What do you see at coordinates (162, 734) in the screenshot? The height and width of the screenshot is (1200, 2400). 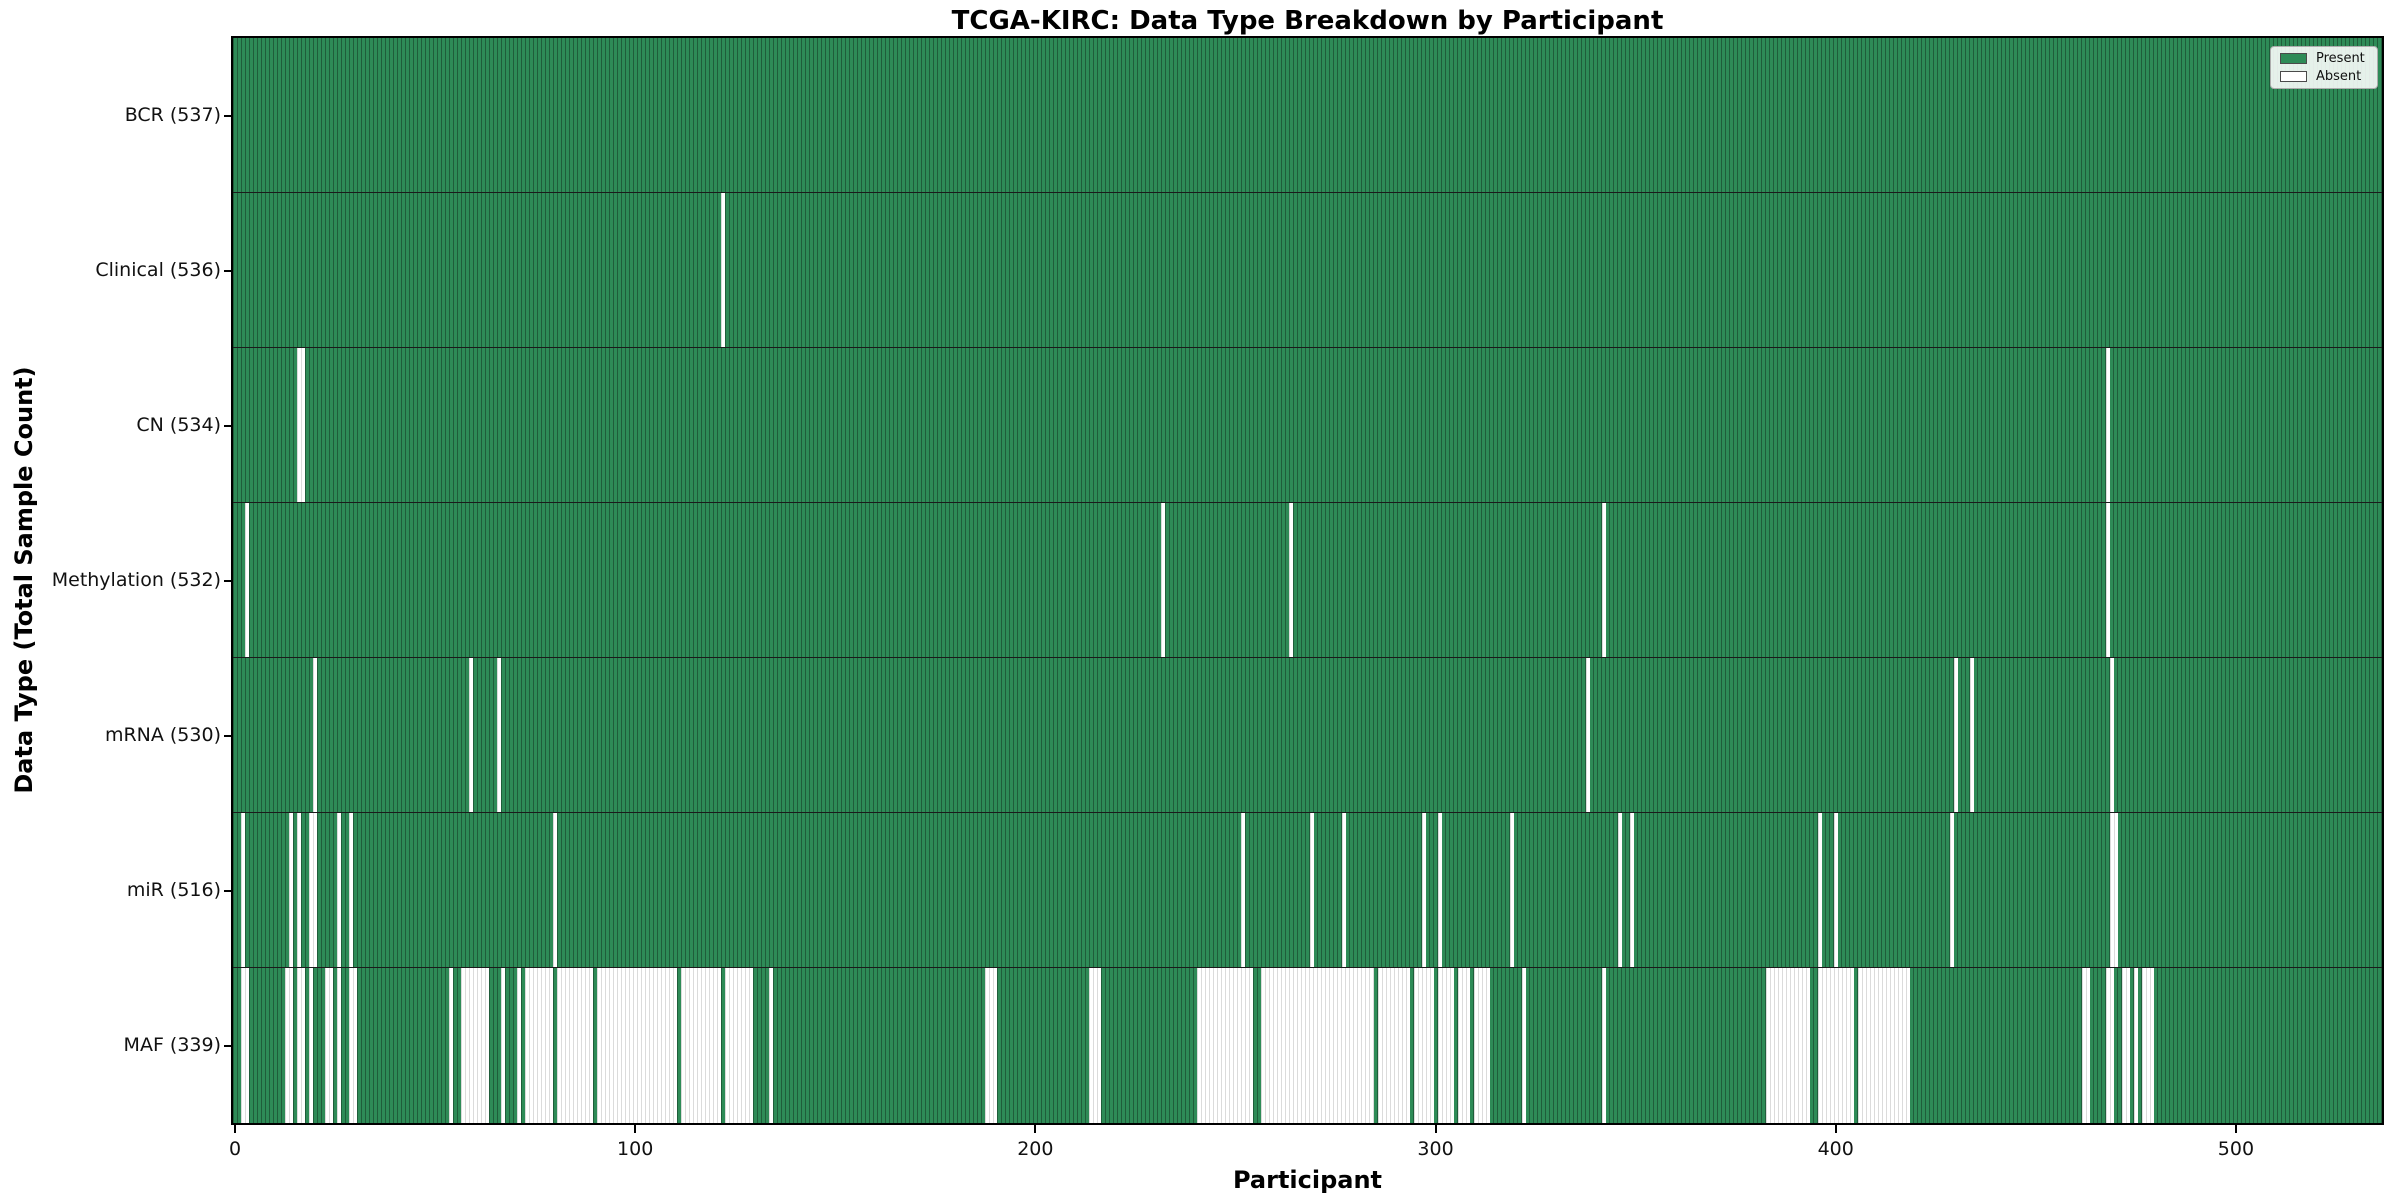 I see `y-tick-label: mRNA (530)` at bounding box center [162, 734].